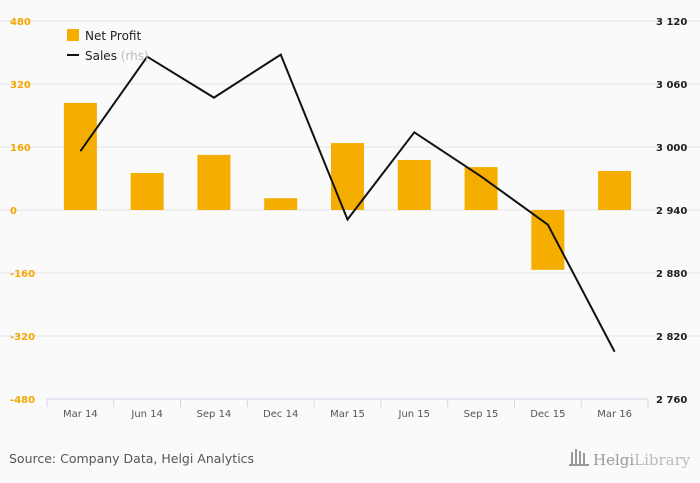  Describe the element at coordinates (20, 22) in the screenshot. I see `left-axis-tick-label: 480` at that location.